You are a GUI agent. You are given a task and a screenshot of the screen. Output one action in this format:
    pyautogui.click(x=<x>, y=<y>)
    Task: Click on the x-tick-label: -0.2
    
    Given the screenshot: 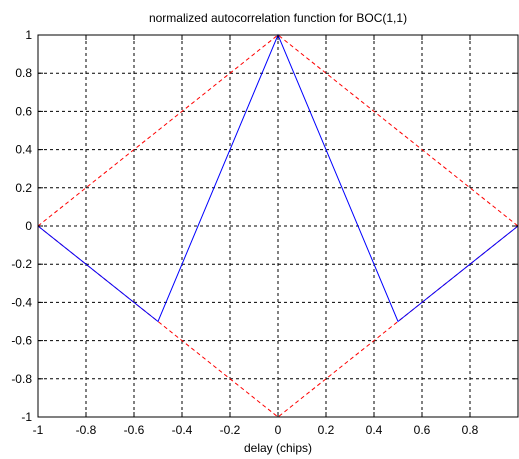 What is the action you would take?
    pyautogui.click(x=230, y=430)
    